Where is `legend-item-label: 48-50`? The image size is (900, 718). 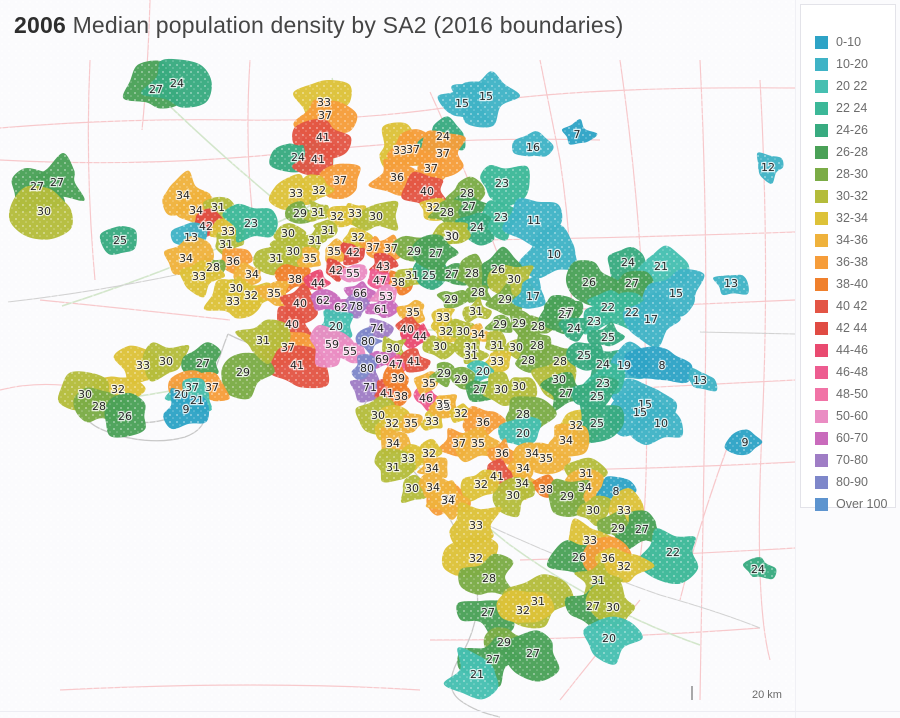 legend-item-label: 48-50 is located at coordinates (852, 394).